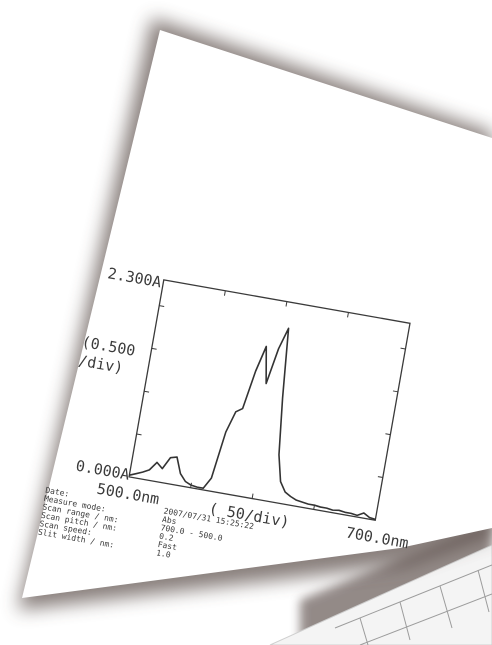  Describe the element at coordinates (107, 356) in the screenshot. I see `y-scale-label: (0.500/div)` at that location.